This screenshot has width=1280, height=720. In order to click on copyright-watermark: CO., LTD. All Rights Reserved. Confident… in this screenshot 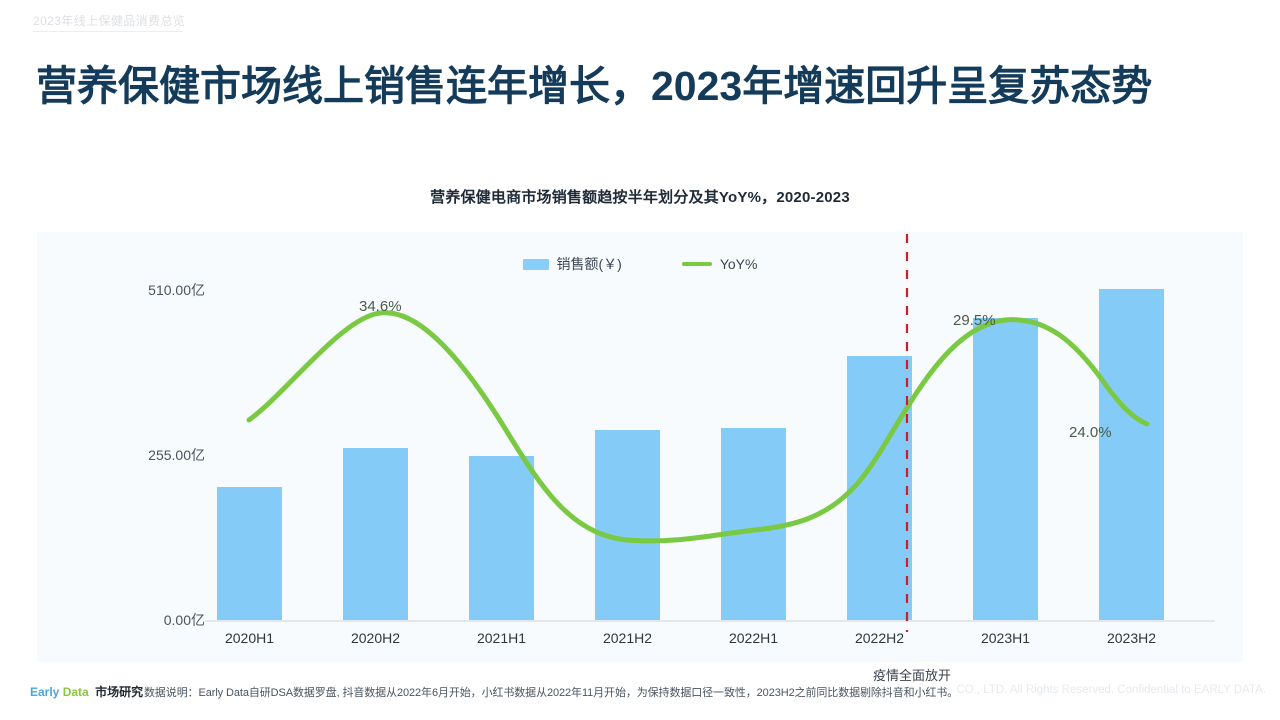, I will do `click(1111, 690)`.